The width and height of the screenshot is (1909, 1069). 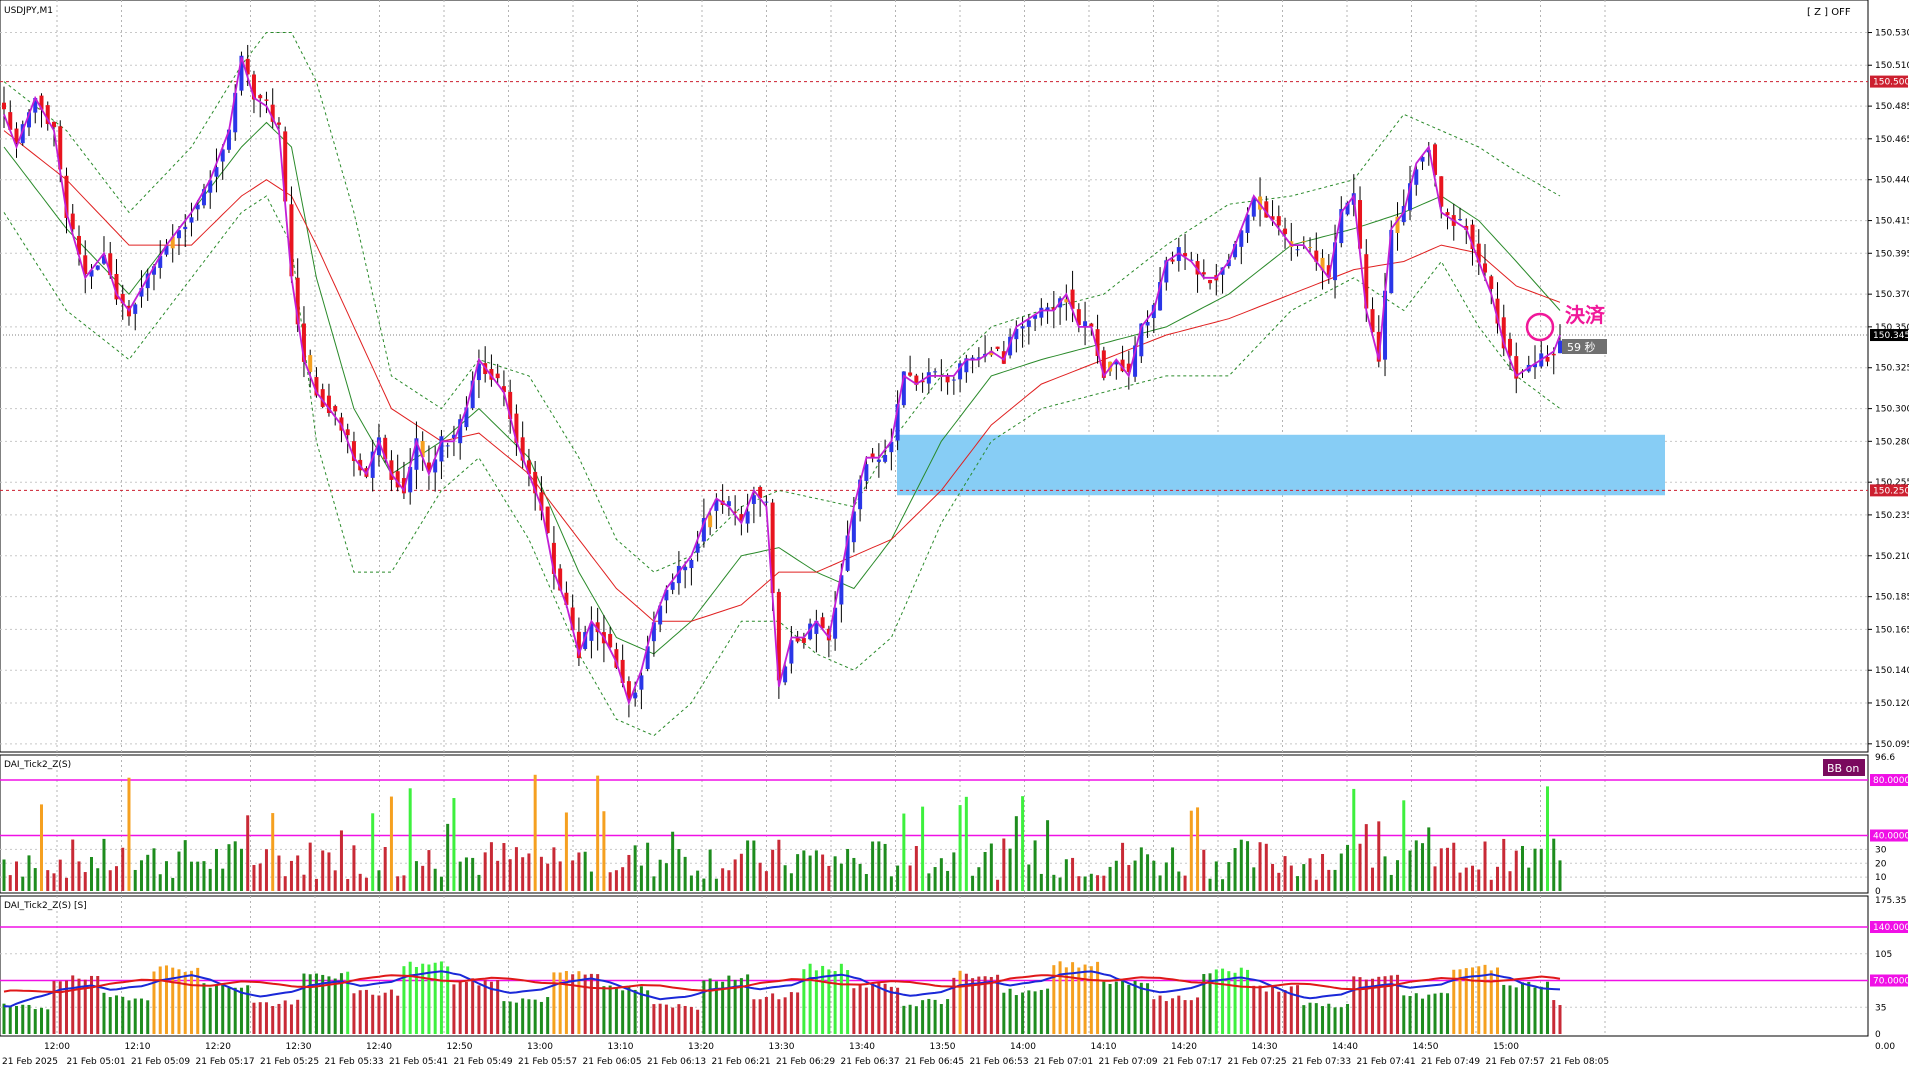 I want to click on countdown-box, so click(x=1584, y=346).